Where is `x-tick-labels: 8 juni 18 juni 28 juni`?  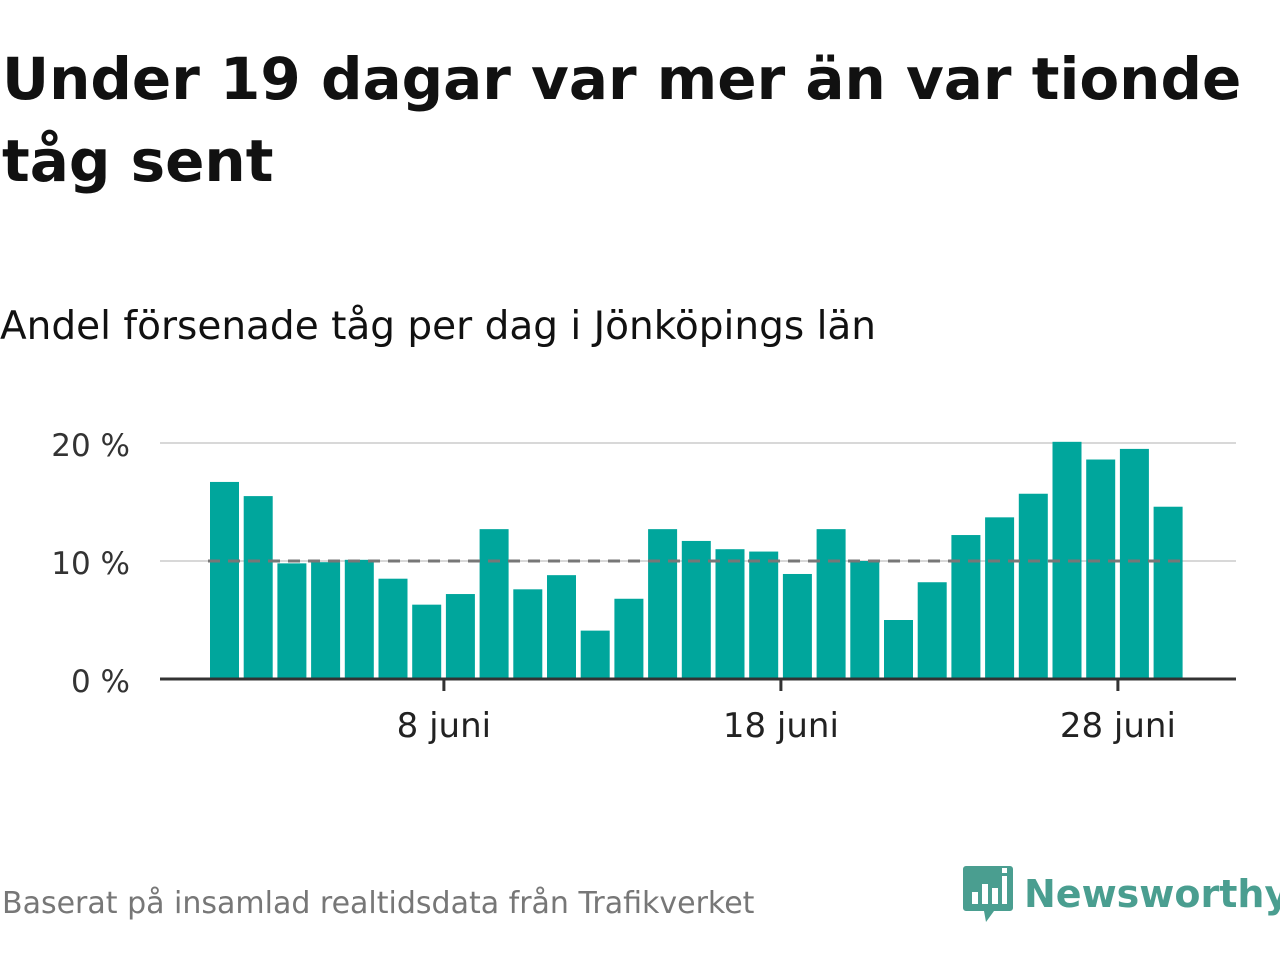 x-tick-labels: 8 juni 18 juni 28 juni is located at coordinates (786, 726).